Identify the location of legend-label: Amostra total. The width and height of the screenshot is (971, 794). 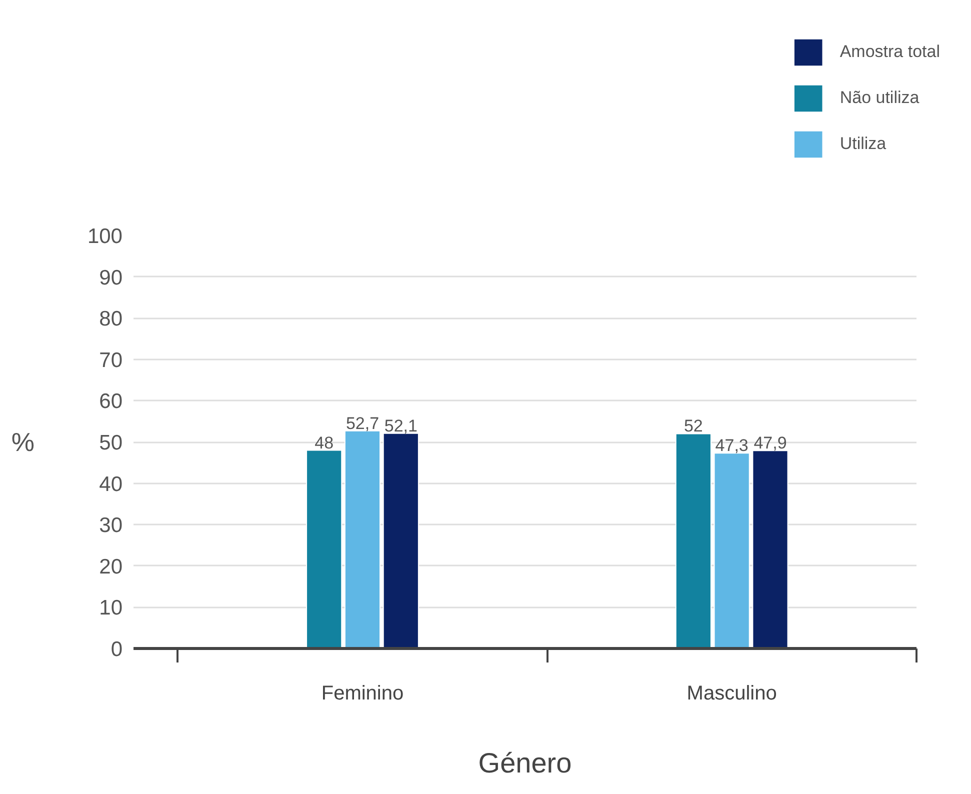
(890, 52).